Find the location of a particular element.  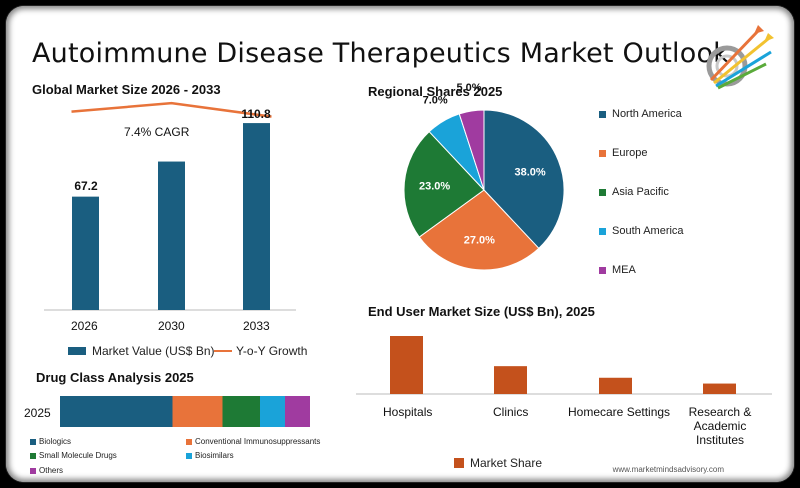

drug-legend-conventional-immunosuppressants: Conventional Immunosuppressants is located at coordinates (253, 441).